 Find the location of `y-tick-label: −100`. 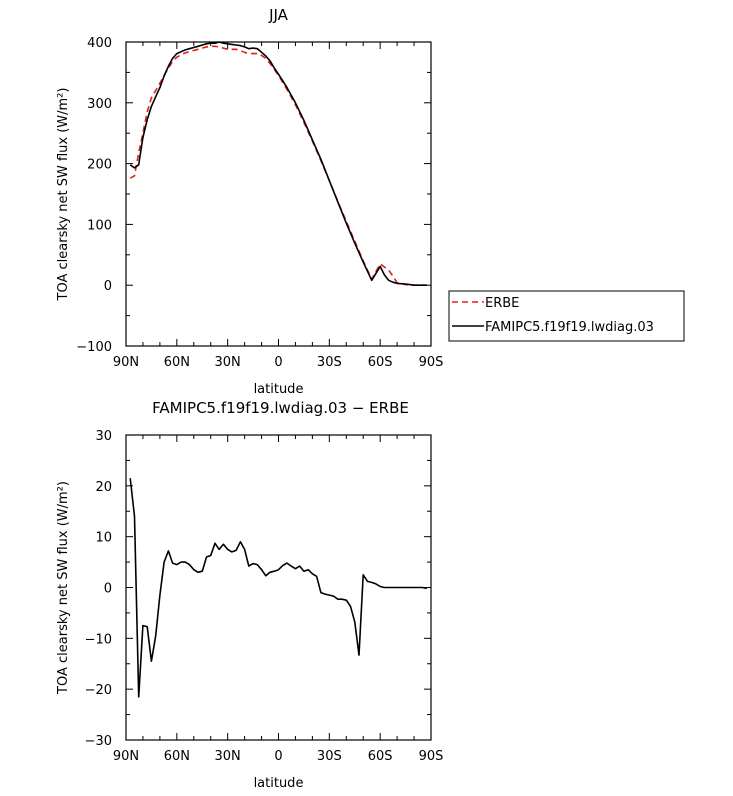

y-tick-label: −100 is located at coordinates (94, 347).